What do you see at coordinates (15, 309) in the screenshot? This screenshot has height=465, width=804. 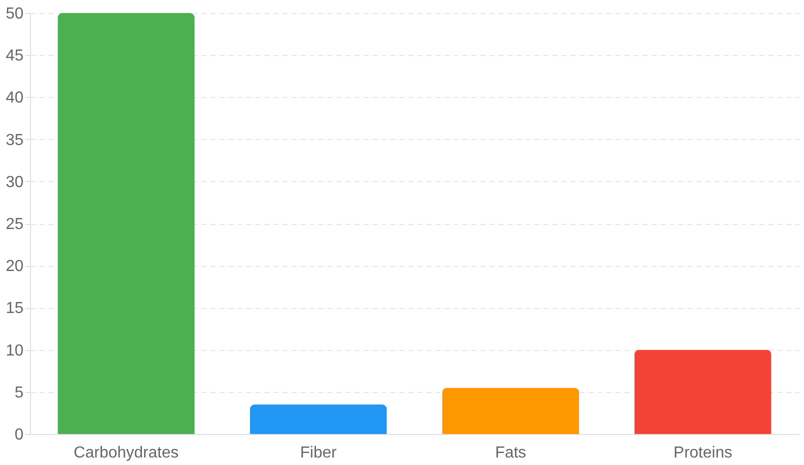 I see `y-tick-label: 15` at bounding box center [15, 309].